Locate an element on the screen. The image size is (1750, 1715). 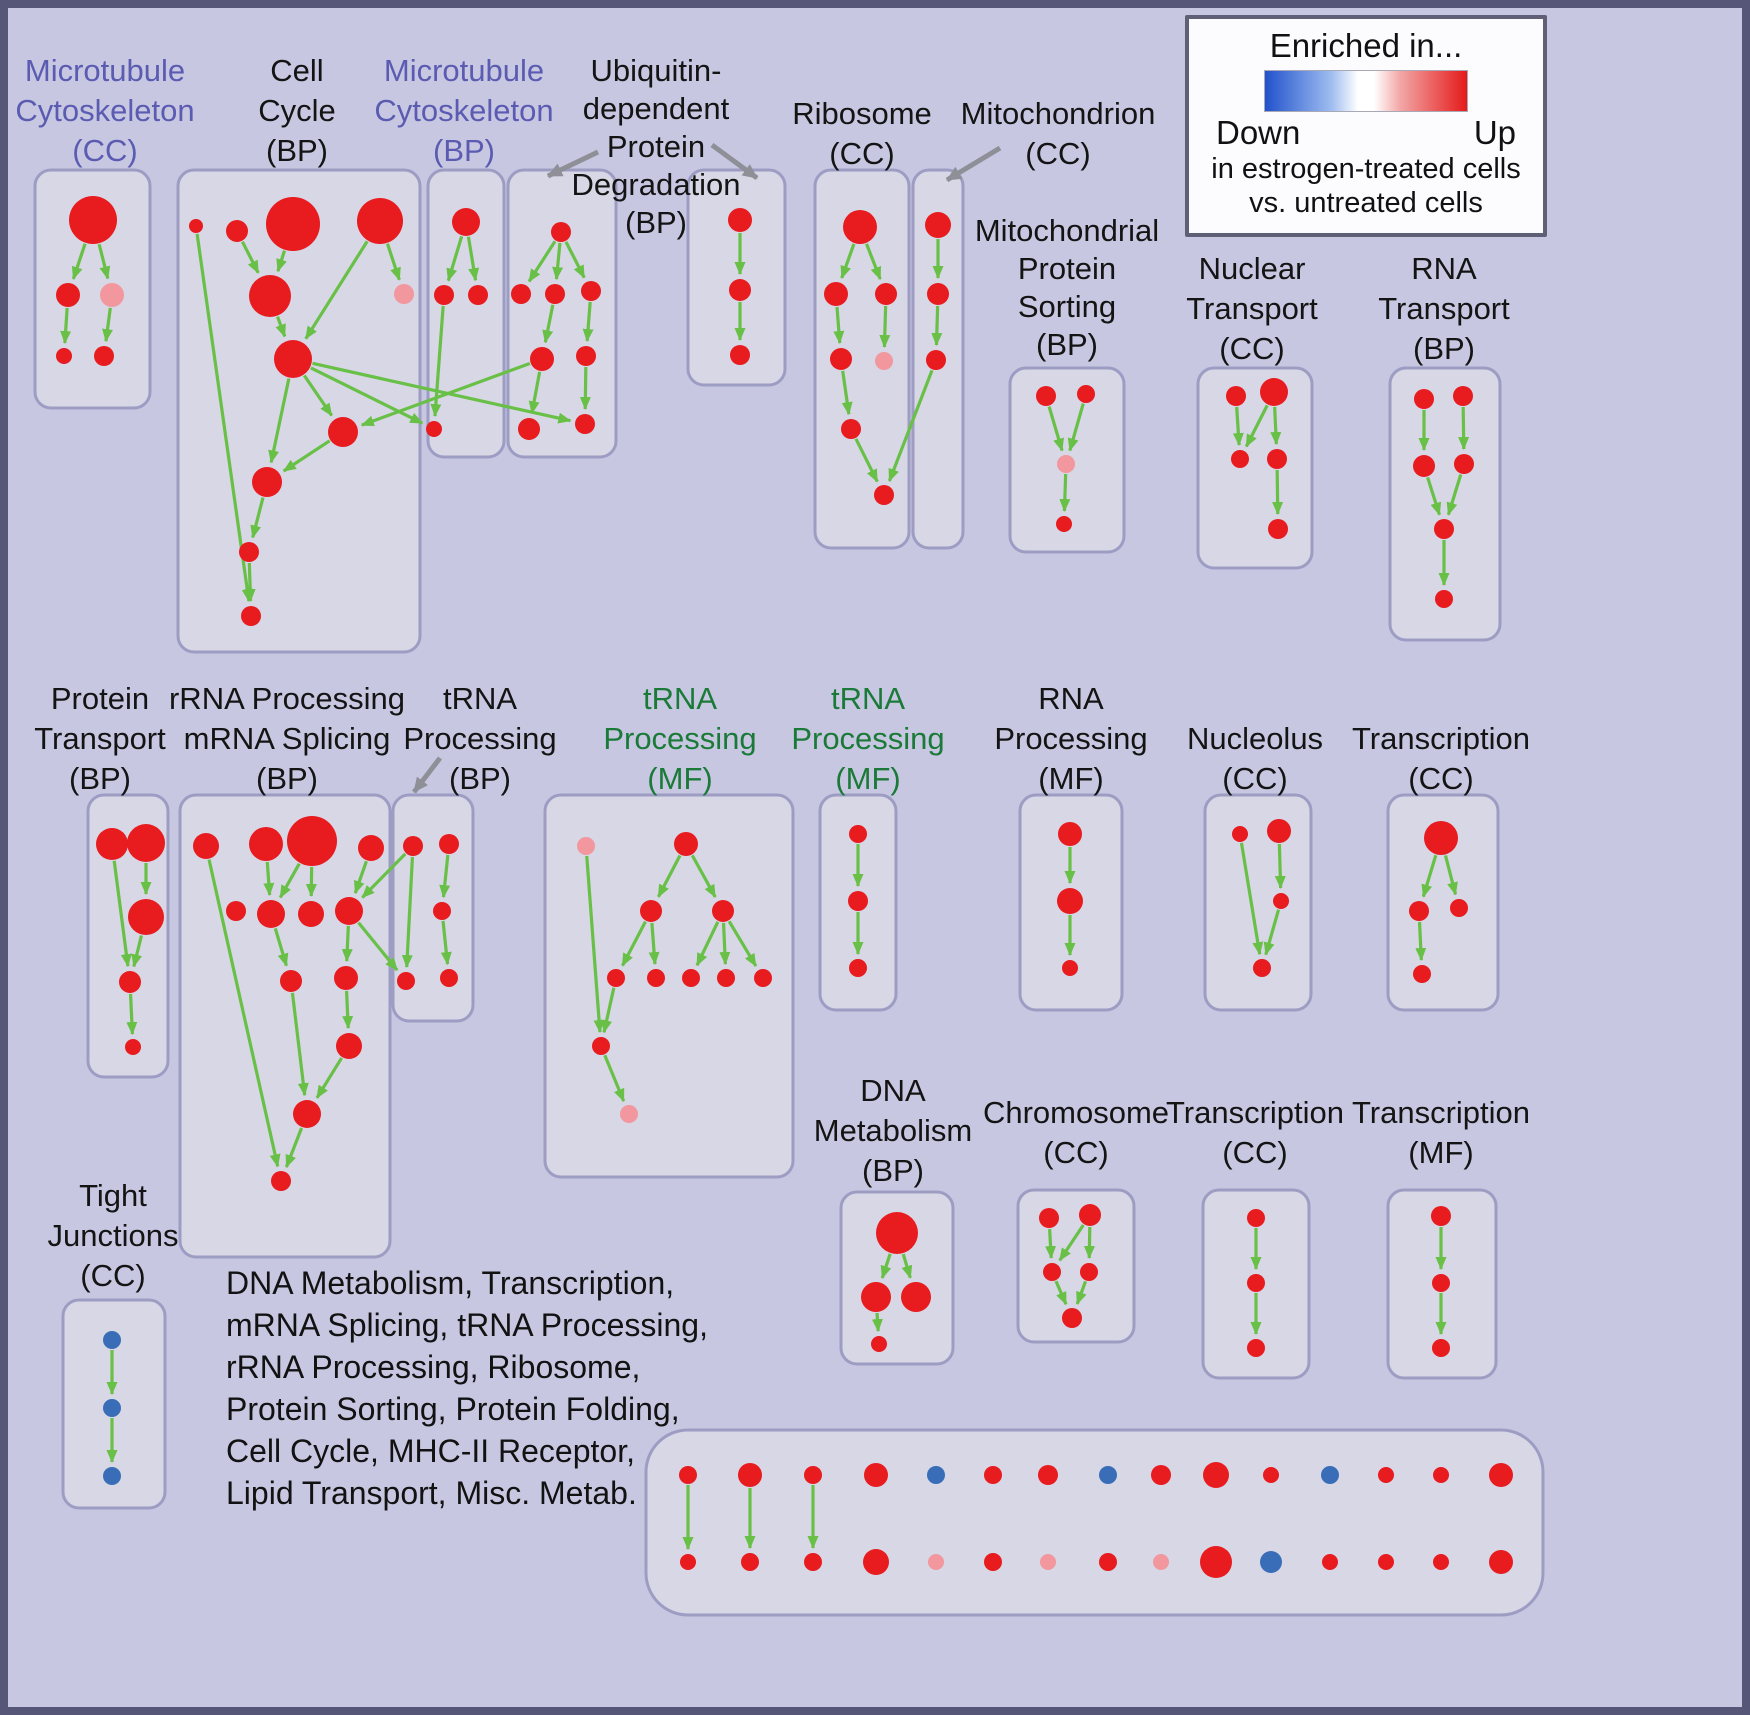
edge-tmf2-tmf4 is located at coordinates (703, 876).